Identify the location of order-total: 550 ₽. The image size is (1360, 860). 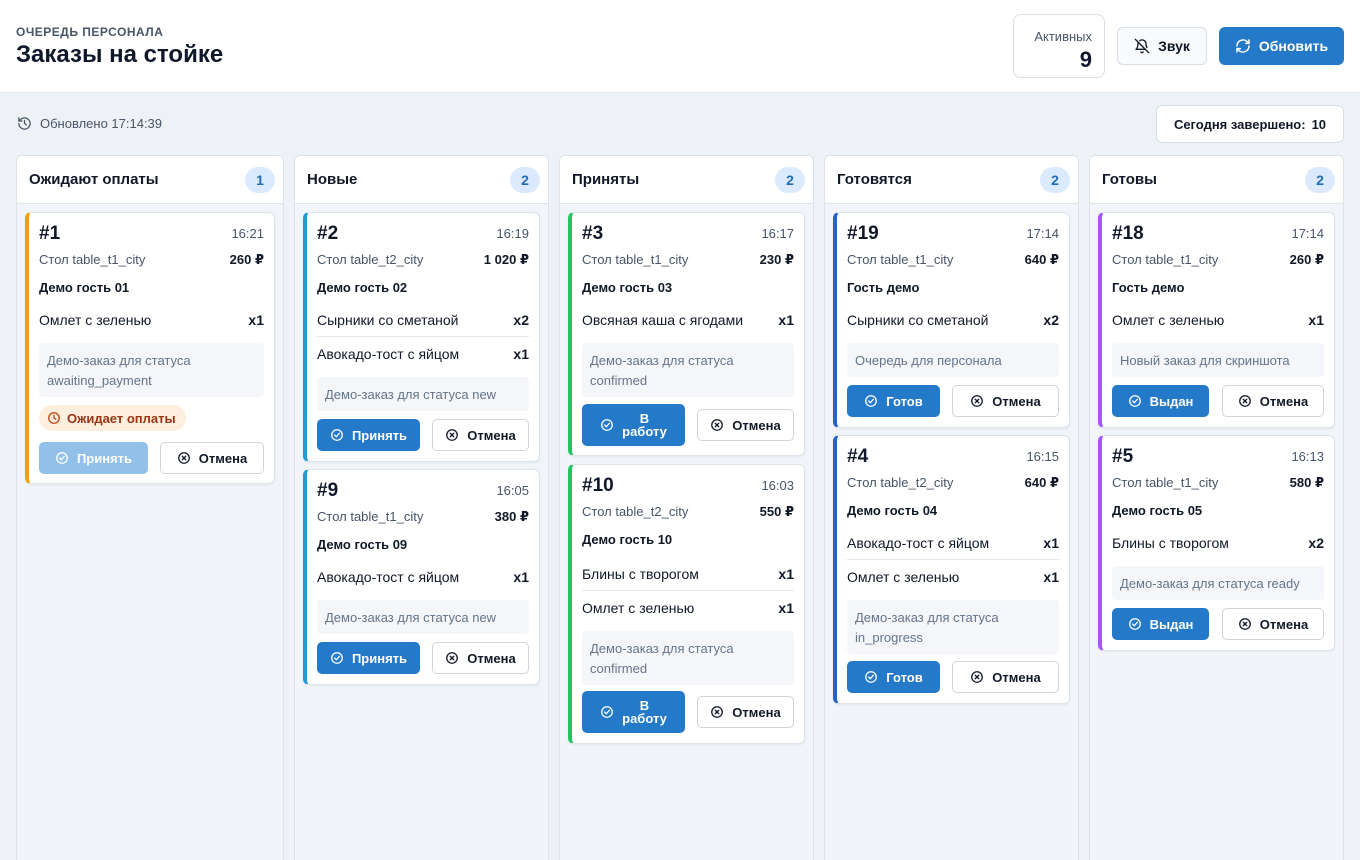
(776, 511).